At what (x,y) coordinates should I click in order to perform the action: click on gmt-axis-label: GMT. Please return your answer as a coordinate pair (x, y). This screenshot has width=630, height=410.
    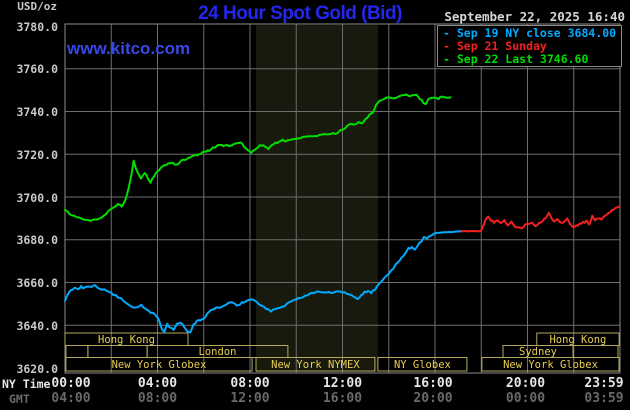
    Looking at the image, I should click on (19, 399).